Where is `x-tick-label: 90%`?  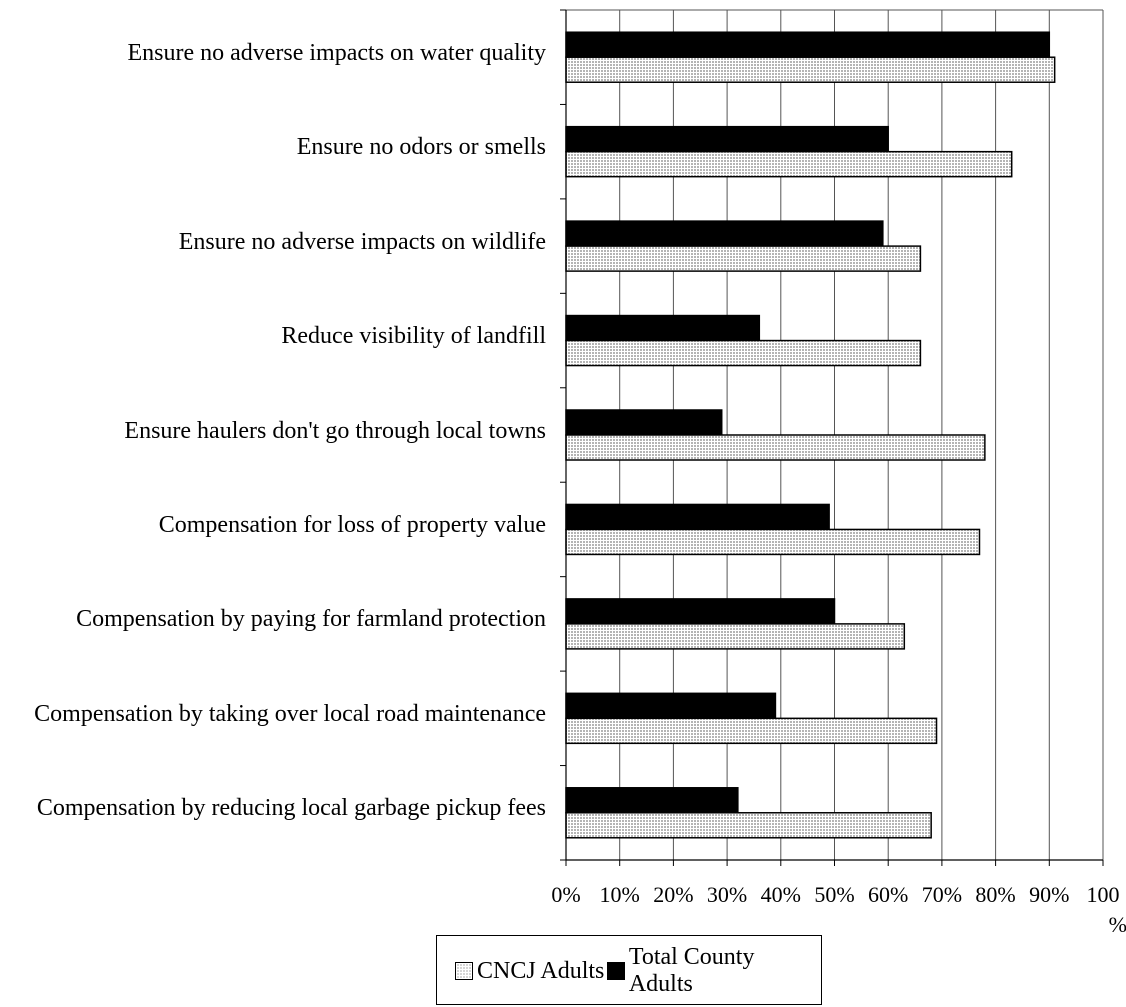 x-tick-label: 90% is located at coordinates (1049, 894).